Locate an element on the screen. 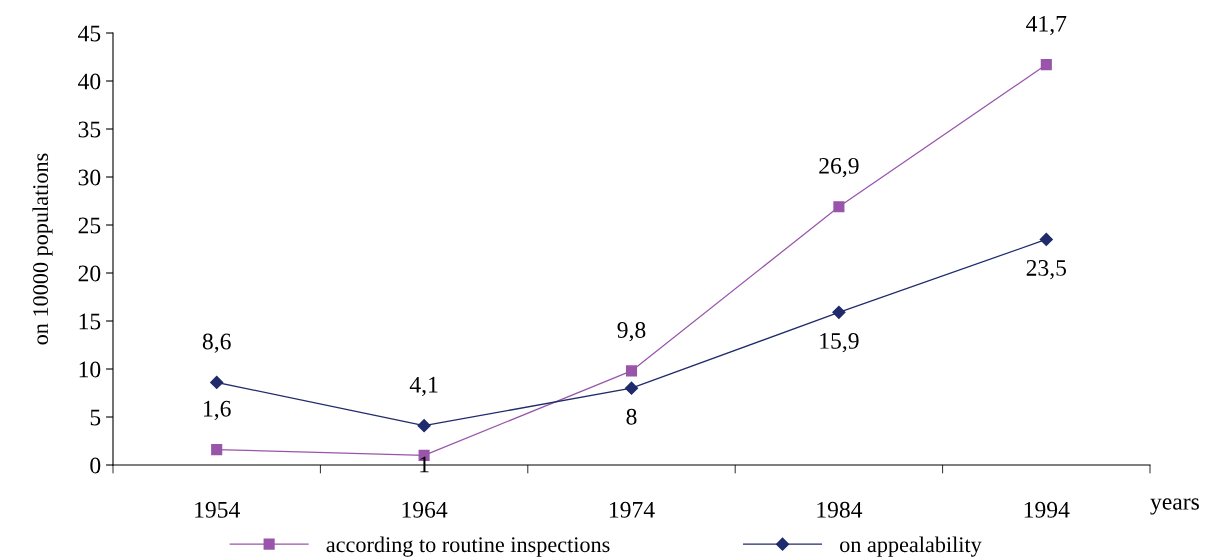  data-label: 15,9 is located at coordinates (839, 342).